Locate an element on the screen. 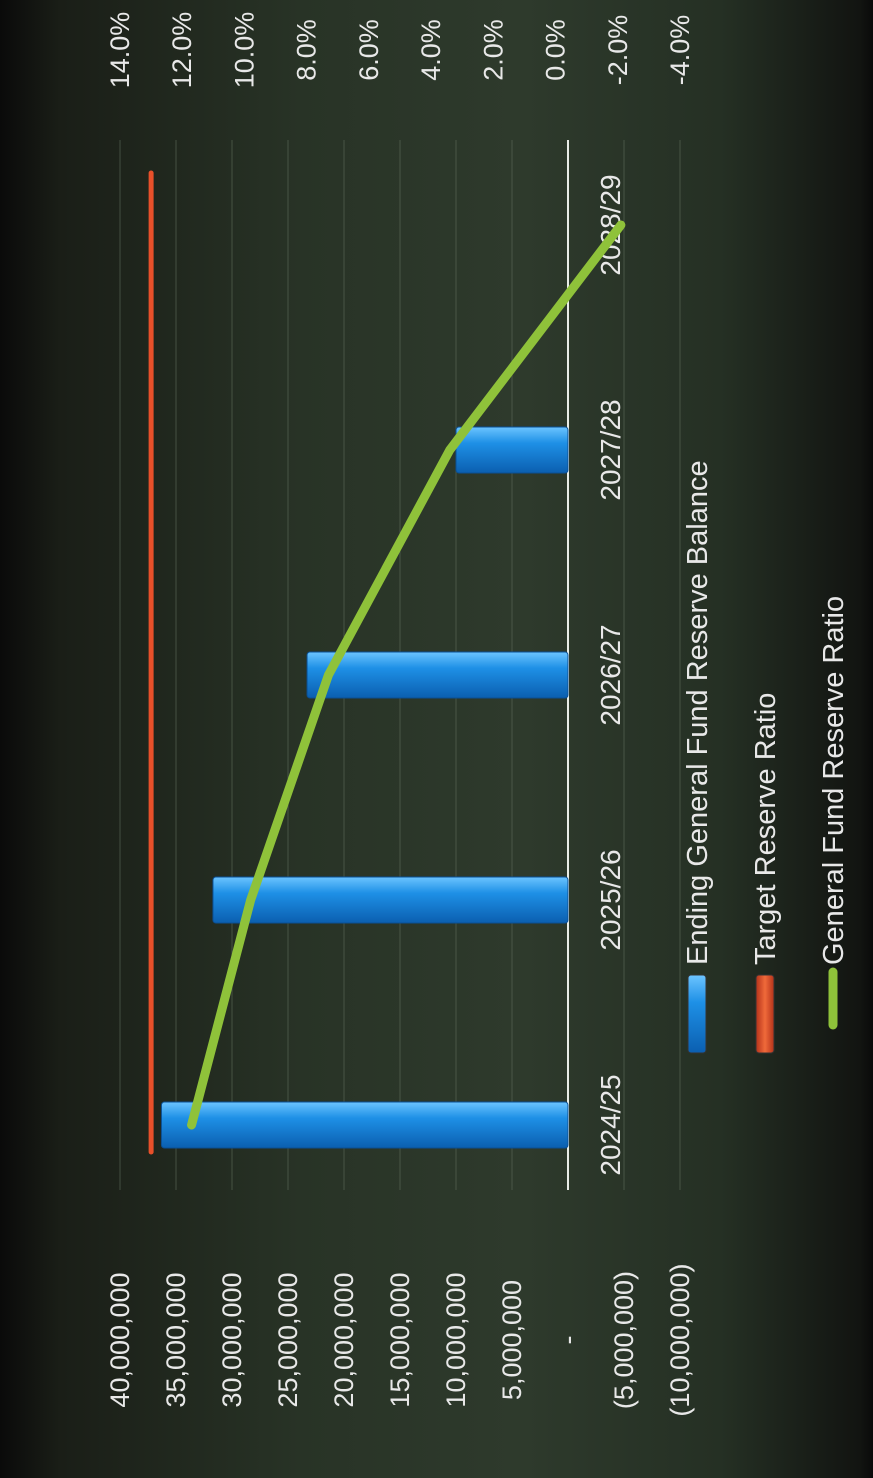 This screenshot has height=1478, width=873. category-tick-label: 2024/25 is located at coordinates (610, 1124).